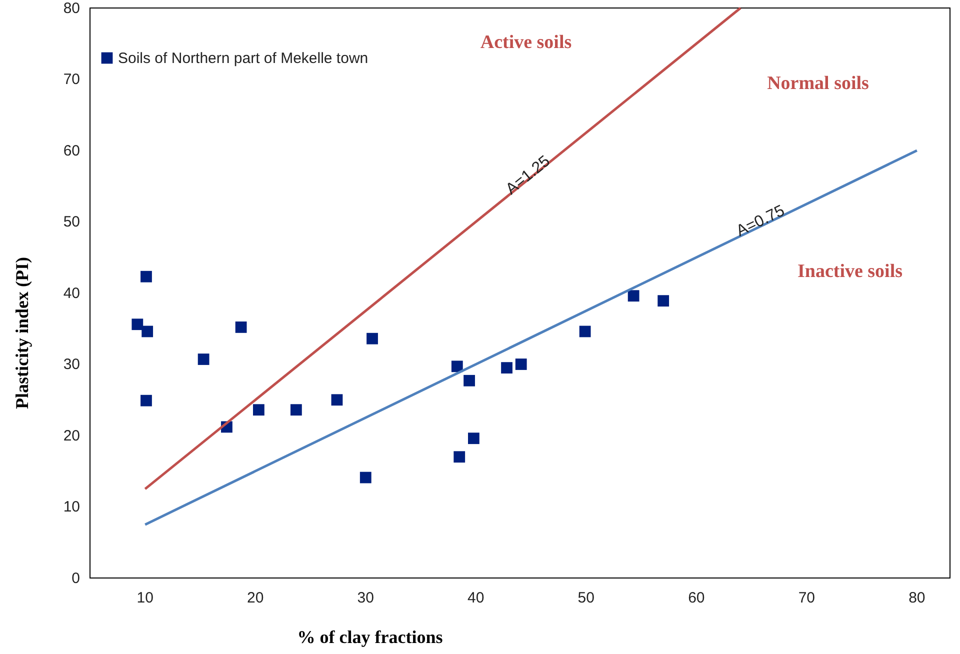 This screenshot has width=960, height=654. What do you see at coordinates (71, 507) in the screenshot?
I see `y-tick-label: 10` at bounding box center [71, 507].